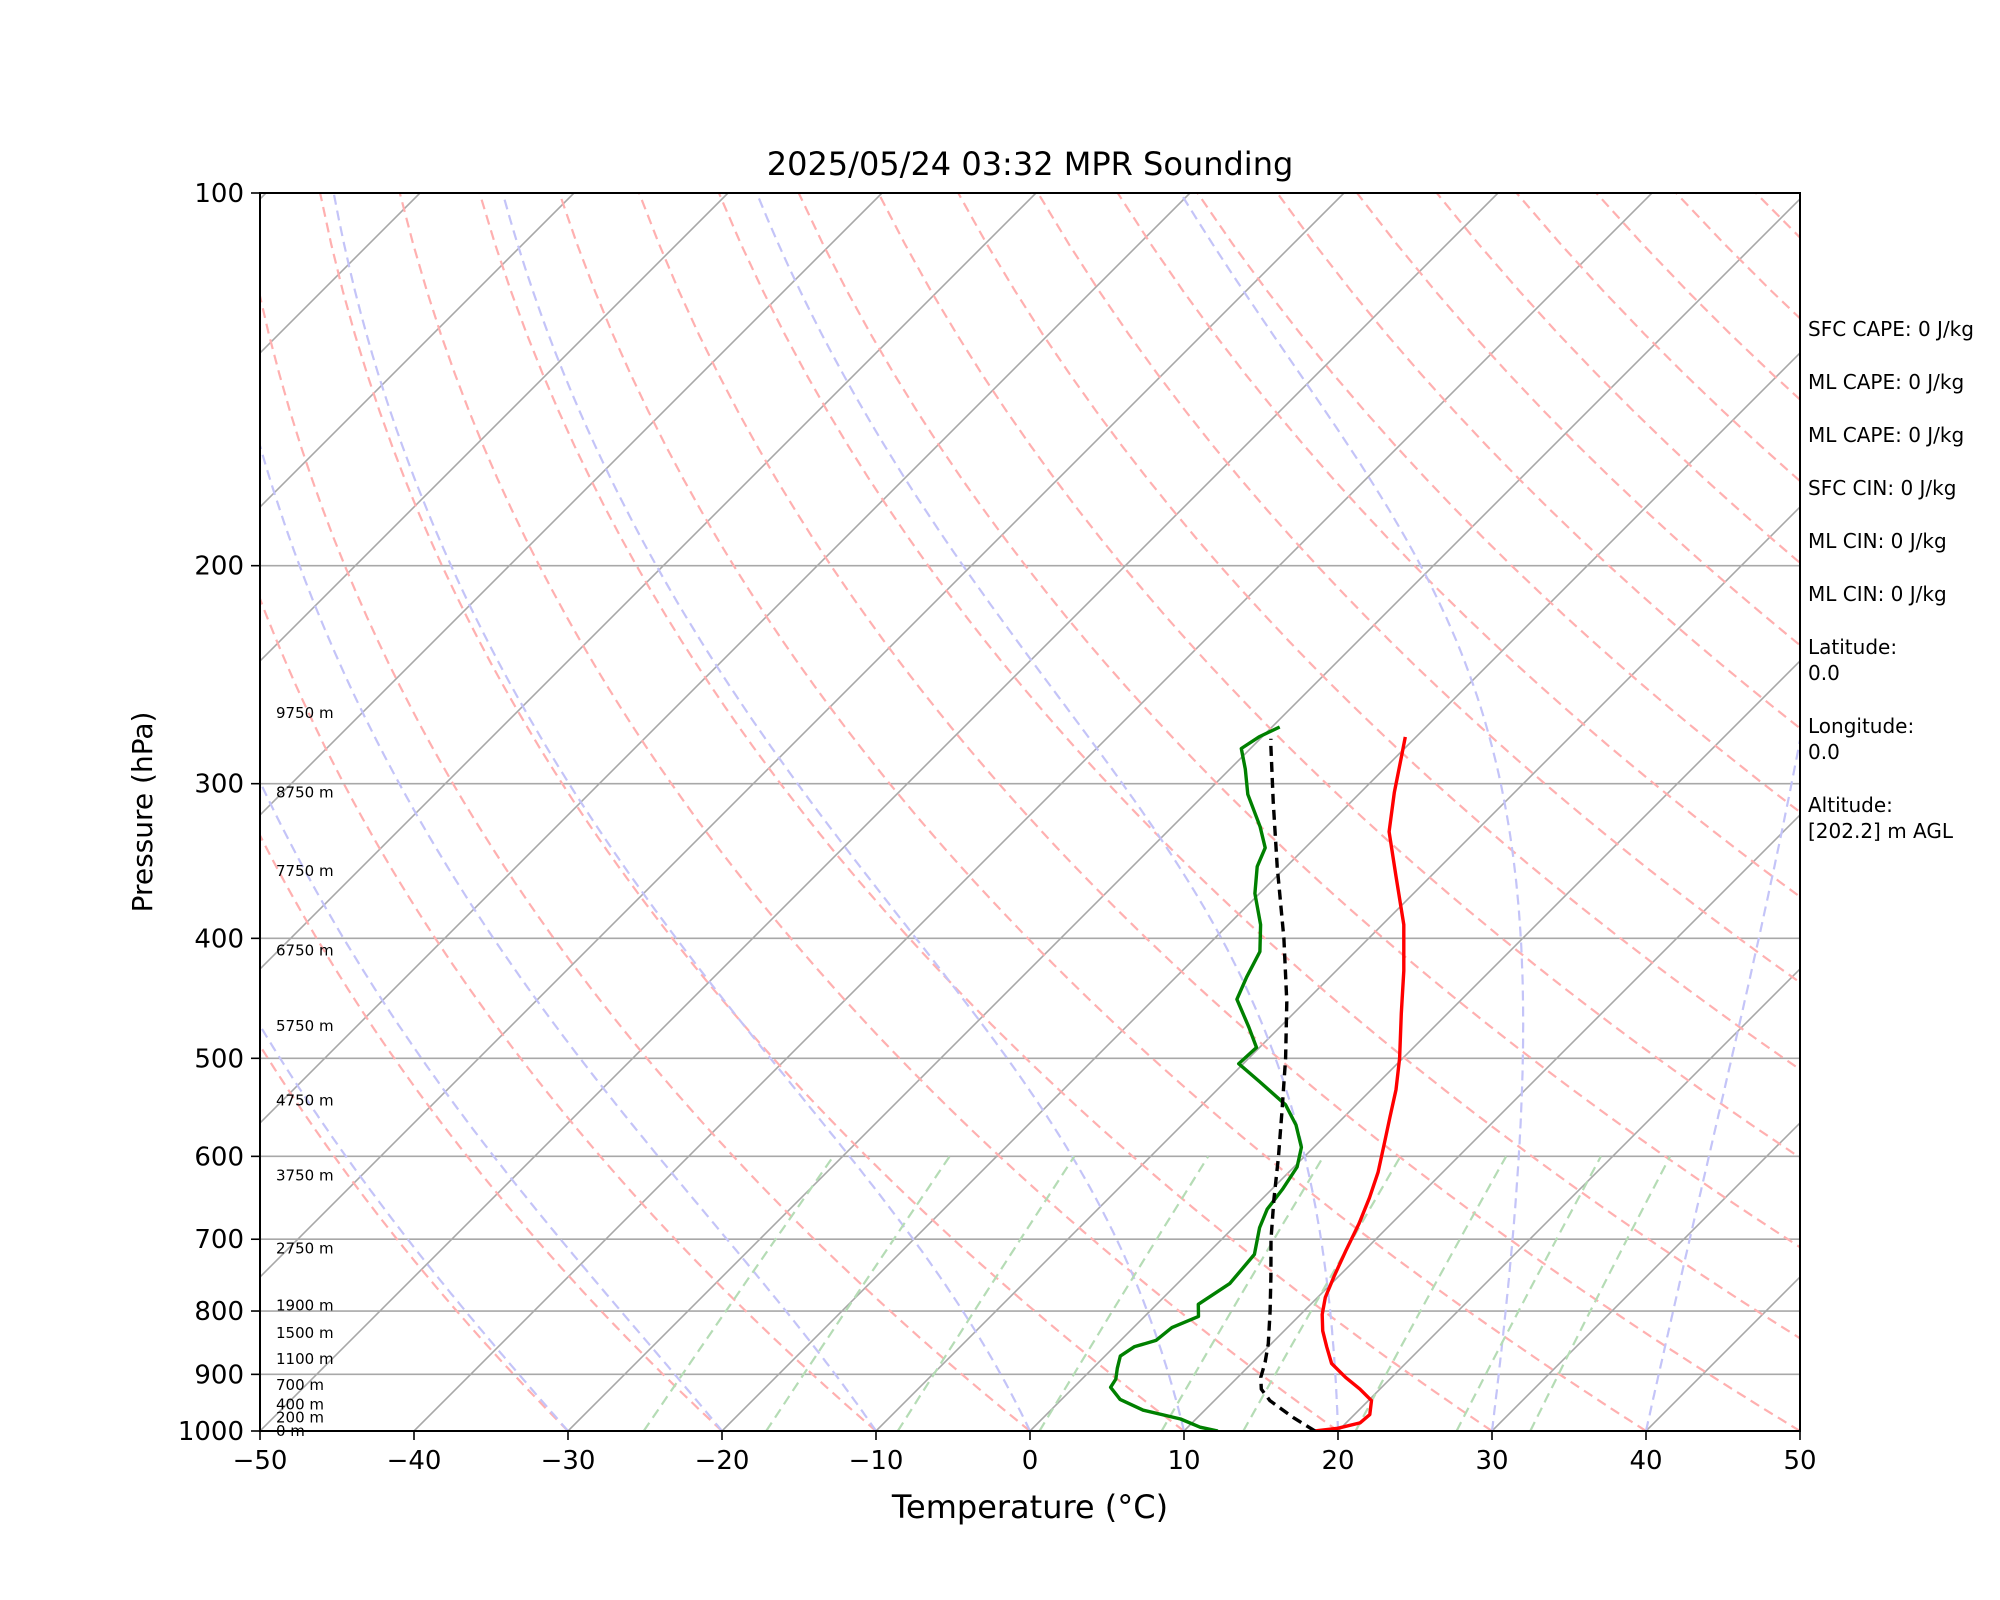 Image resolution: width=2000 pixels, height=1600 pixels. I want to click on altitude-value: Altitude: [202.2] m AGL, so click(1881, 818).